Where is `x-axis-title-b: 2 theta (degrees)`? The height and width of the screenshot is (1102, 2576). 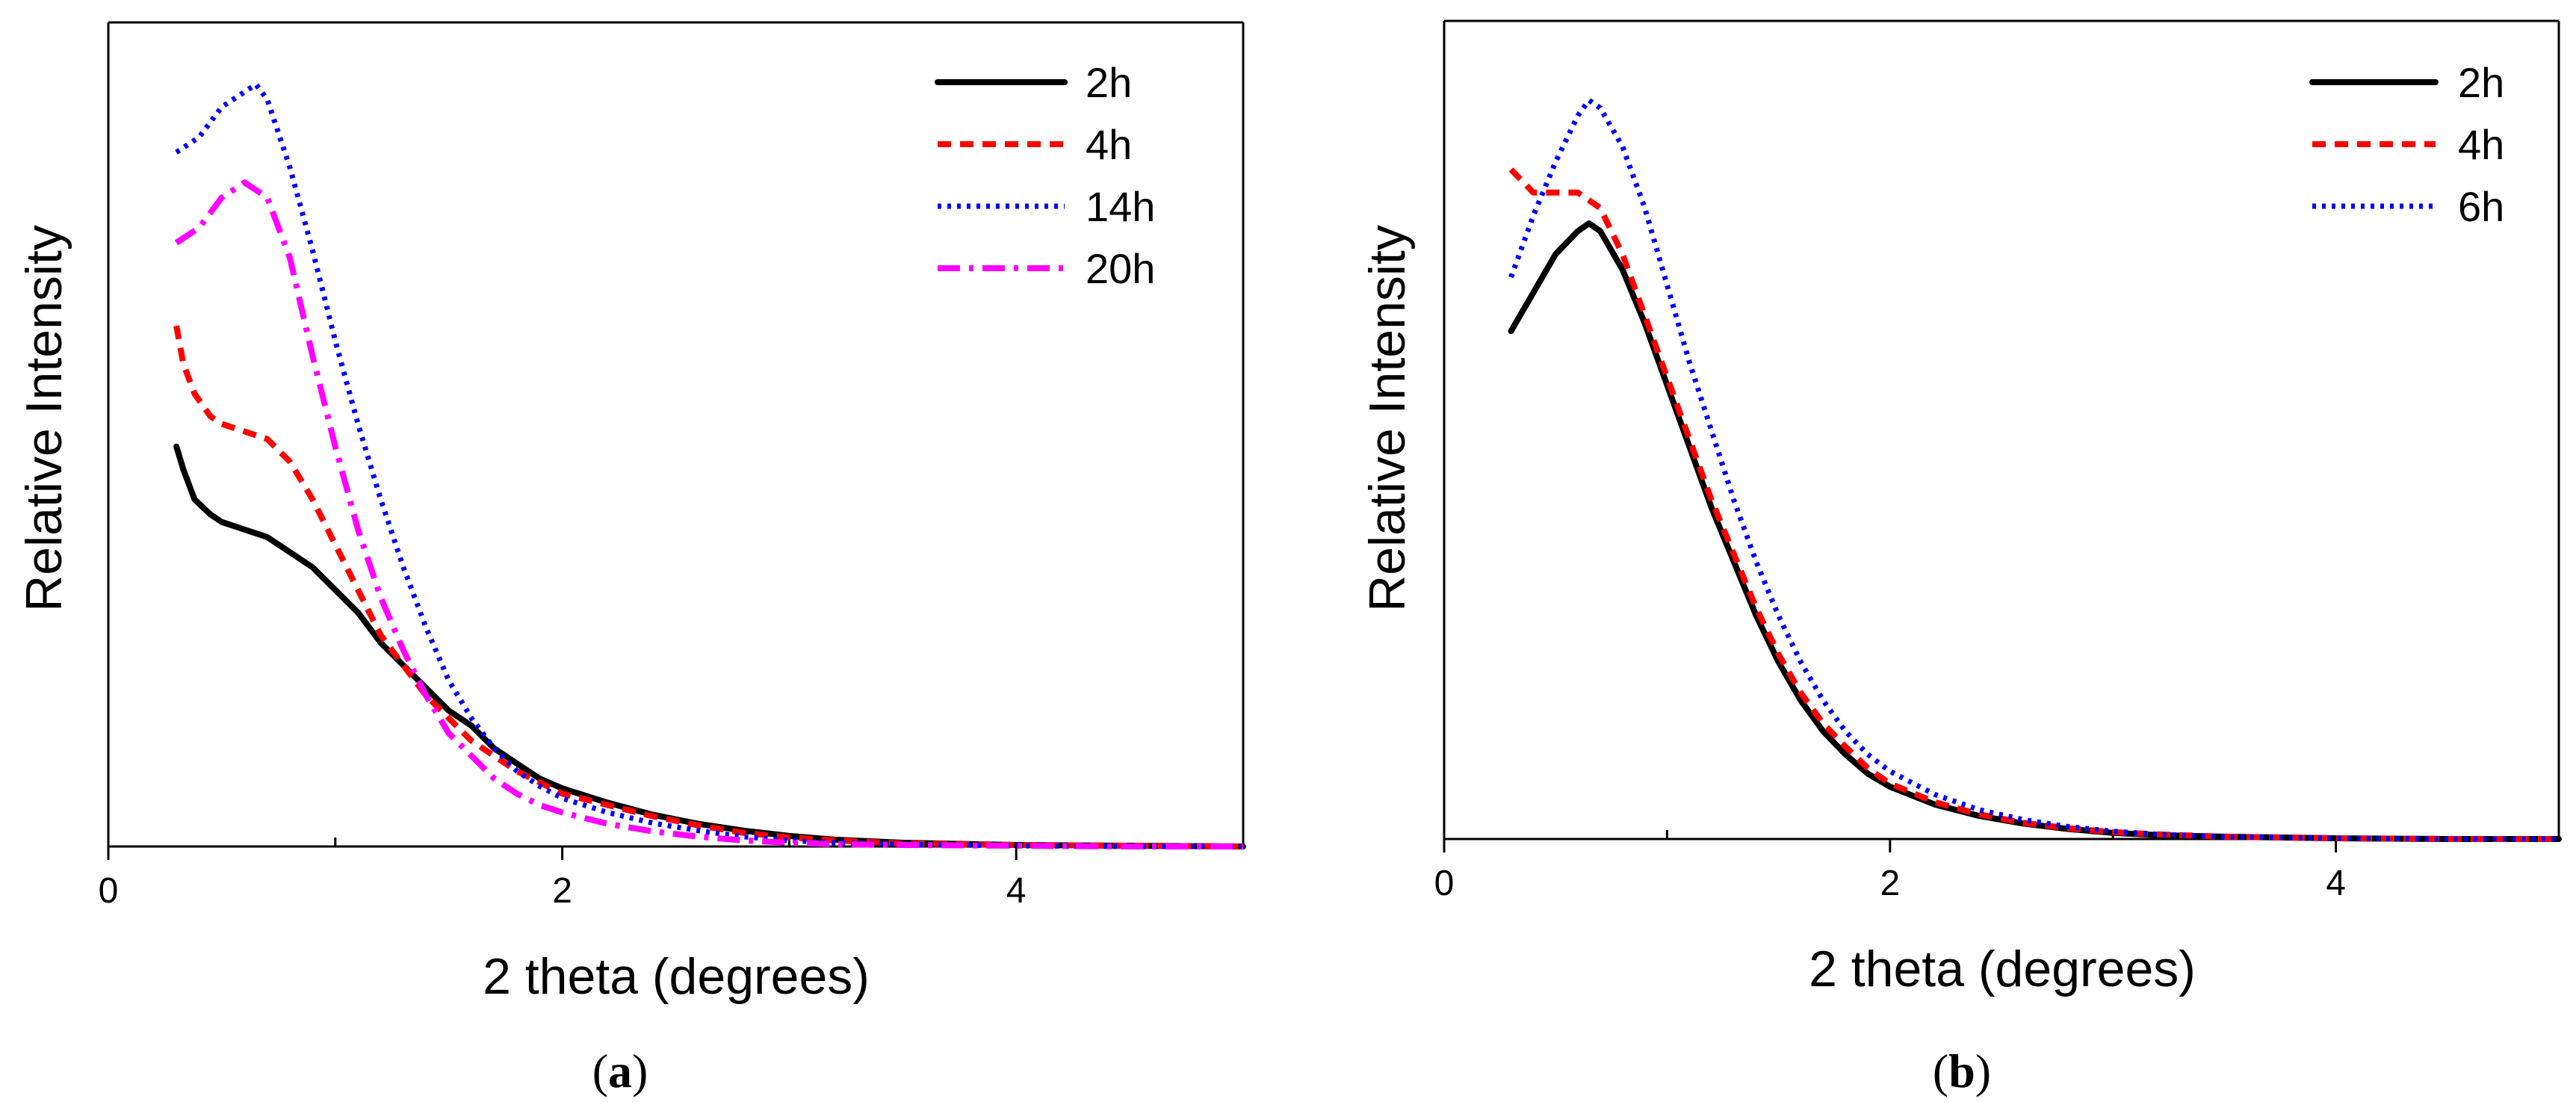 x-axis-title-b: 2 theta (degrees) is located at coordinates (2002, 969).